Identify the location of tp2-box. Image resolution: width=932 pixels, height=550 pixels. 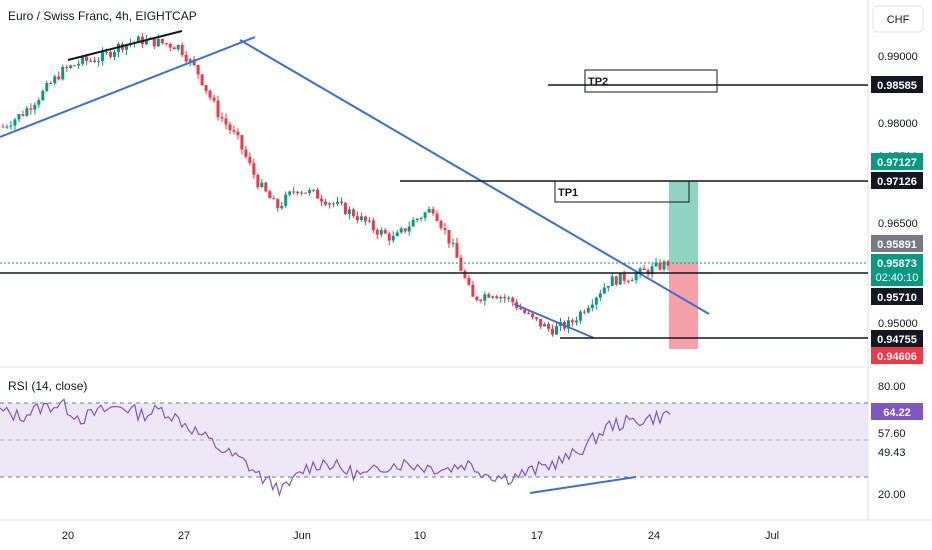
(651, 81).